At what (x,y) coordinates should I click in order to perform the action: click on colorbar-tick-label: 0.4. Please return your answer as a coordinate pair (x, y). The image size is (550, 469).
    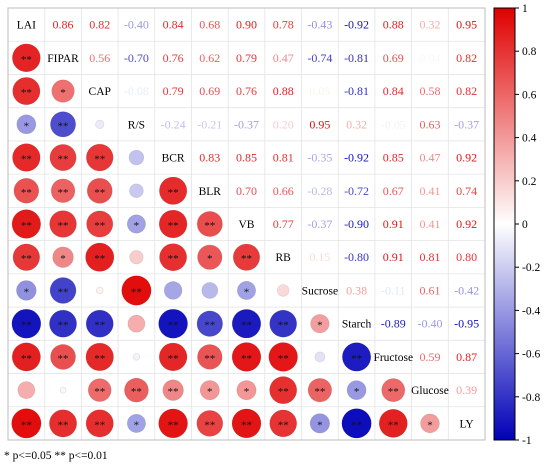
    Looking at the image, I should click on (529, 139).